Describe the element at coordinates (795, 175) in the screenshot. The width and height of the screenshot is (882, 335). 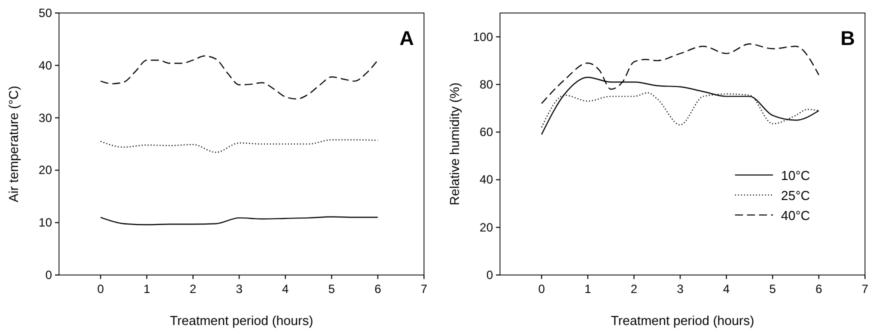
I see `legend-label: 10°C` at that location.